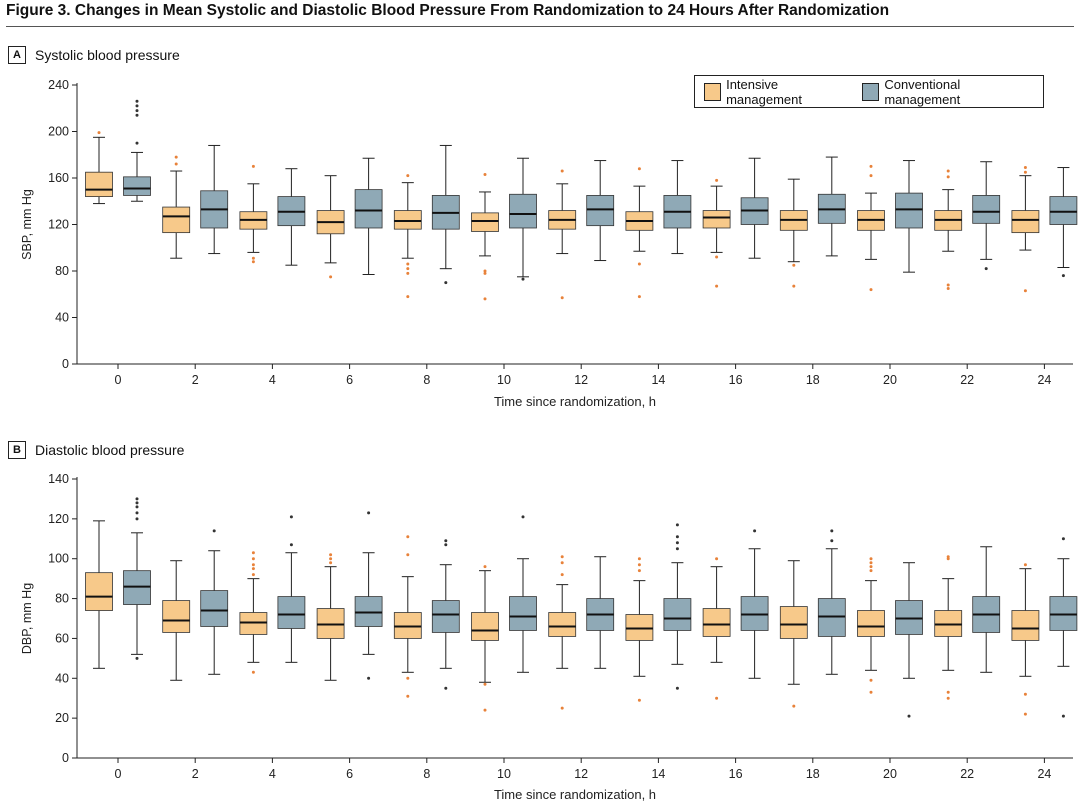 The width and height of the screenshot is (1080, 803). I want to click on box-intensive-14h, so click(639, 629).